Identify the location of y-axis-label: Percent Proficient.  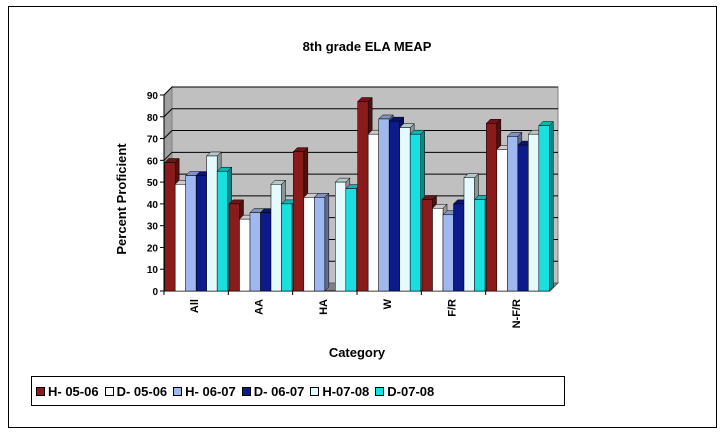
(121, 199).